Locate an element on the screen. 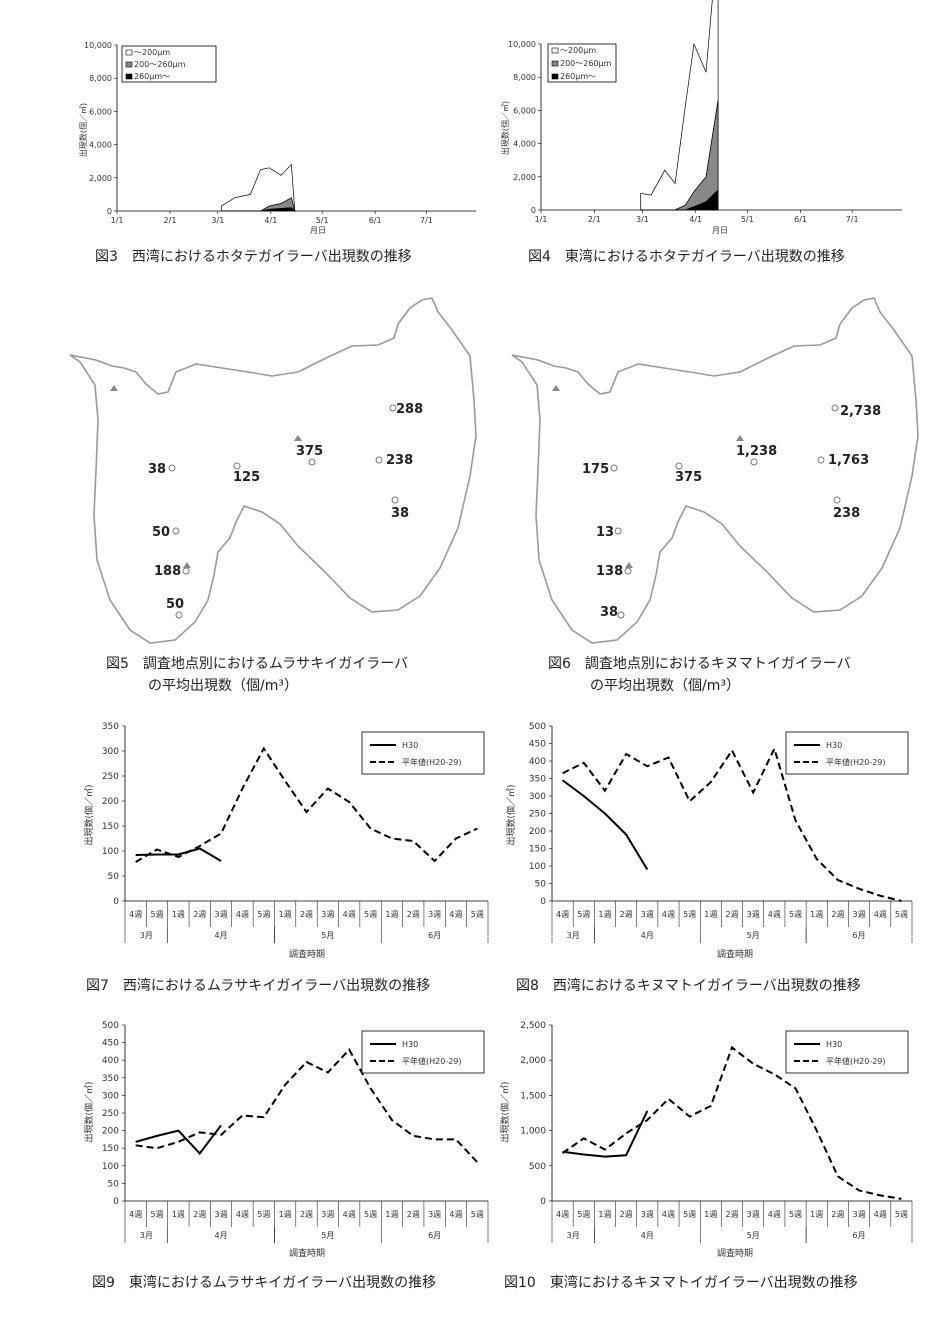 This screenshot has width=944, height=1337. fig3-x-tick-label: 1/1 is located at coordinates (117, 220).